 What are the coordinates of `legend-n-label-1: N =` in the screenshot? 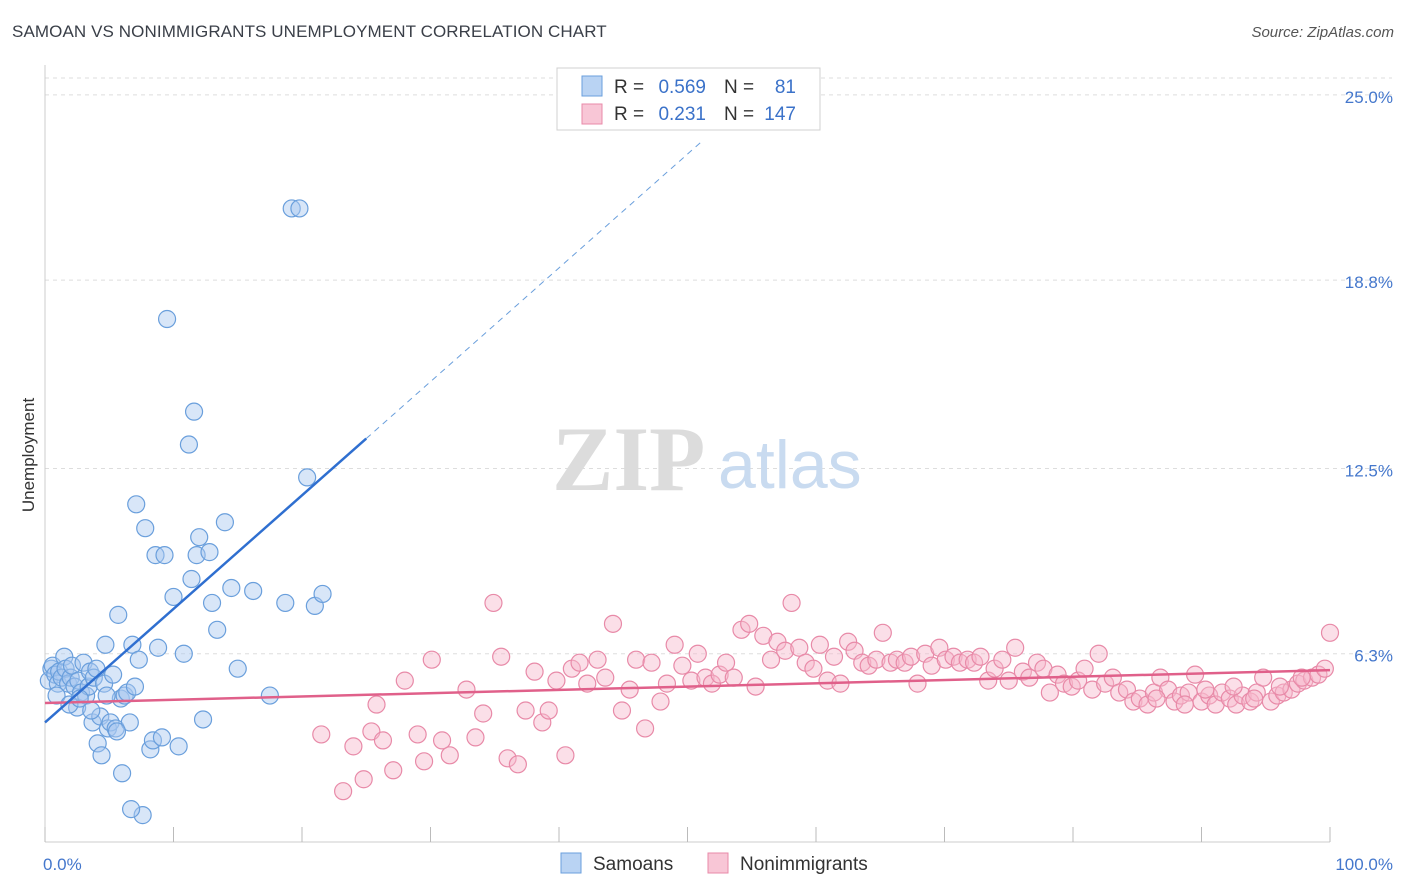 It's located at (739, 87).